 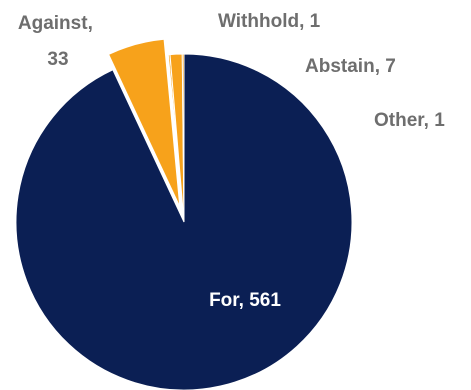 I want to click on label-withhold: Withhold, 1, so click(x=269, y=21).